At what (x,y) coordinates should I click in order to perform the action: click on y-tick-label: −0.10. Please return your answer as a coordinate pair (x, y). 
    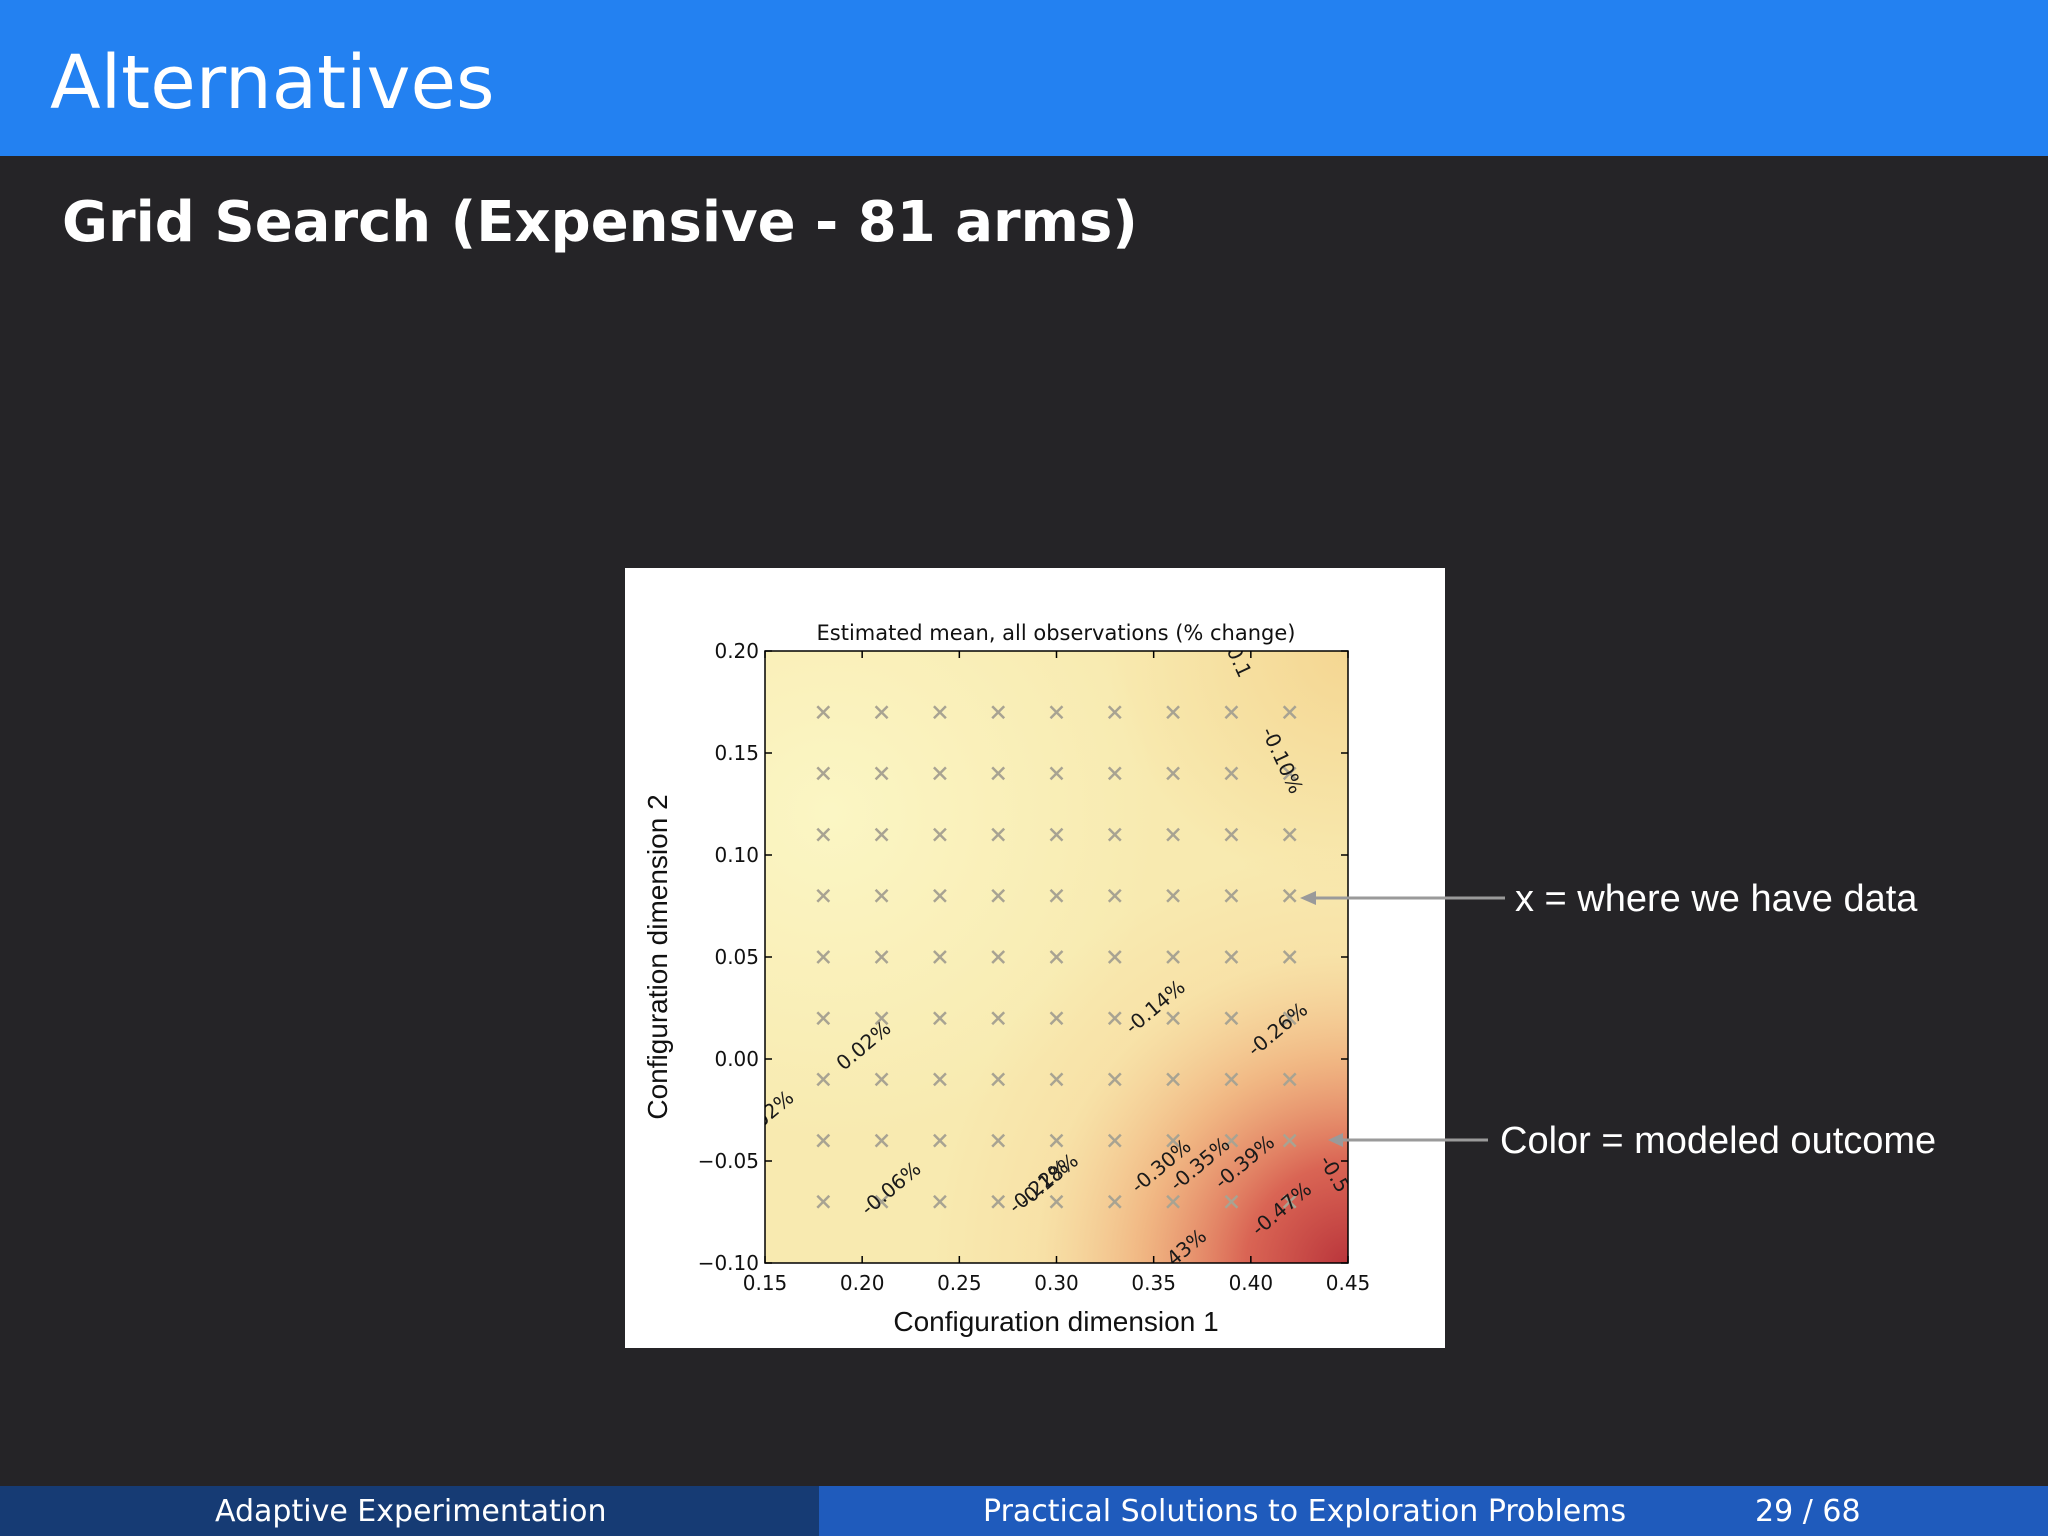
    Looking at the image, I should click on (728, 1263).